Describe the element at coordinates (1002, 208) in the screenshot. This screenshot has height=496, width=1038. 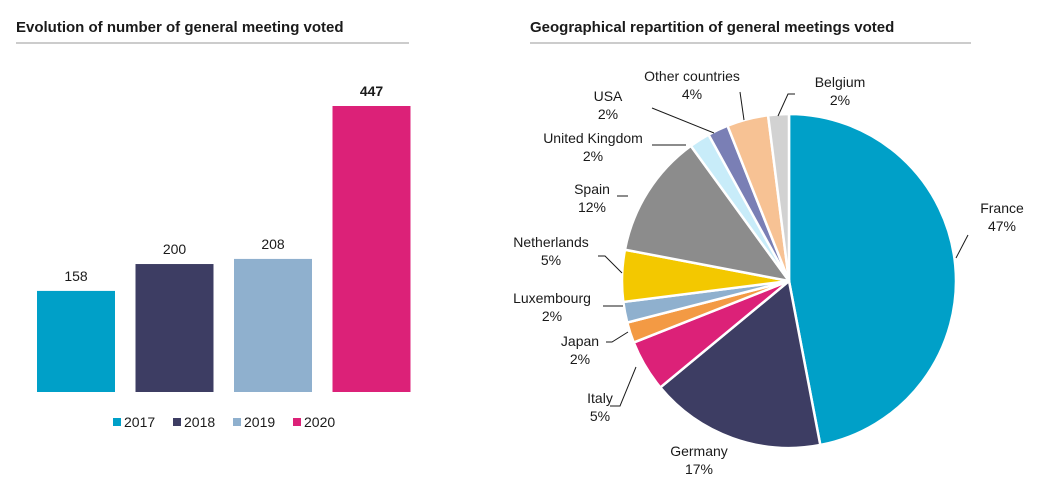
I see `pie-label-name-france: France` at that location.